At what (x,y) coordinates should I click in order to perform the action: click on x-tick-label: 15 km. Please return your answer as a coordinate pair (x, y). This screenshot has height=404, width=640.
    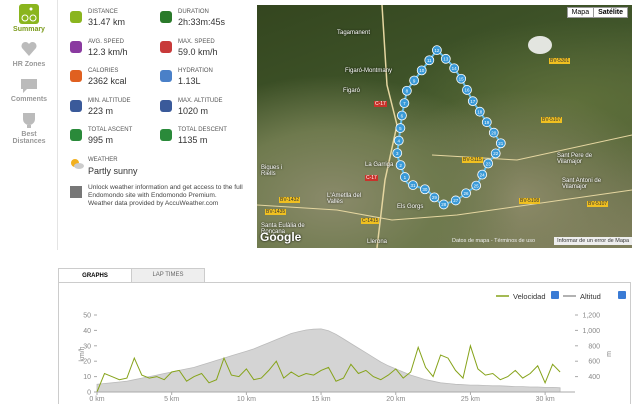
    Looking at the image, I should click on (321, 399).